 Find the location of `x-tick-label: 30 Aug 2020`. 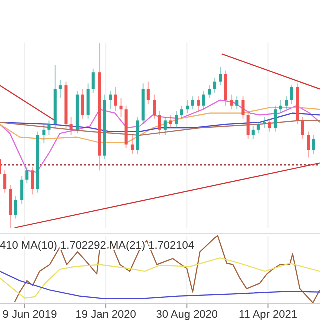

x-tick-label: 30 Aug 2020 is located at coordinates (187, 314).